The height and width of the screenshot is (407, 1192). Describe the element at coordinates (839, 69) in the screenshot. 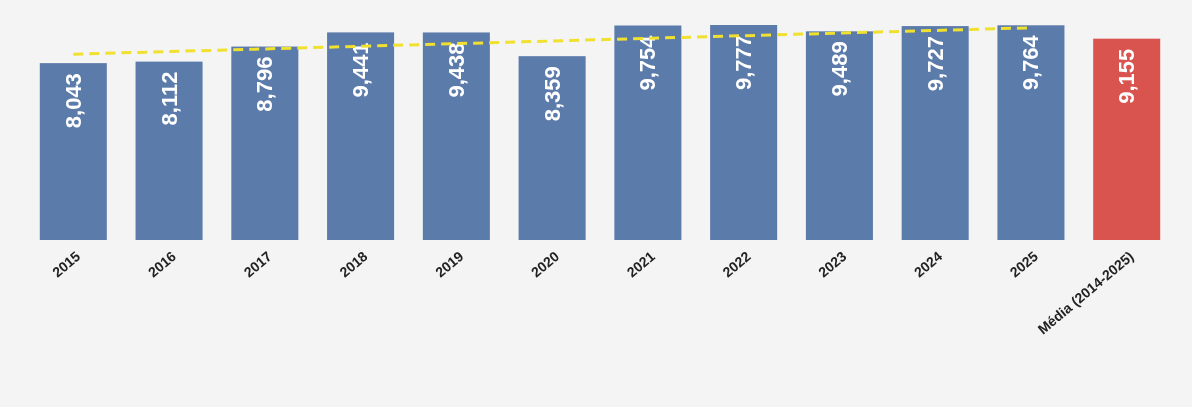

I see `data-label: 9,489` at that location.